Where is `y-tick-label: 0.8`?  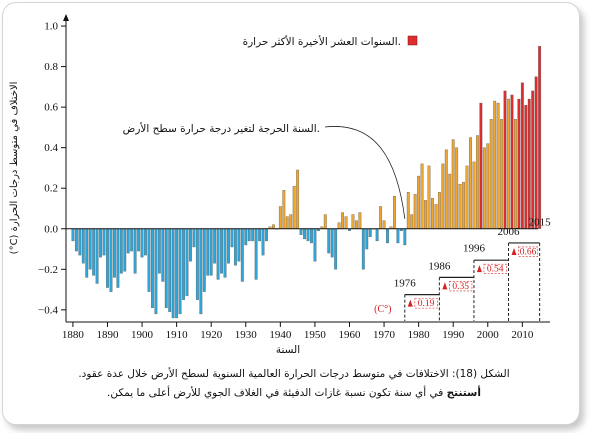
y-tick-label: 0.8 is located at coordinates (51, 67).